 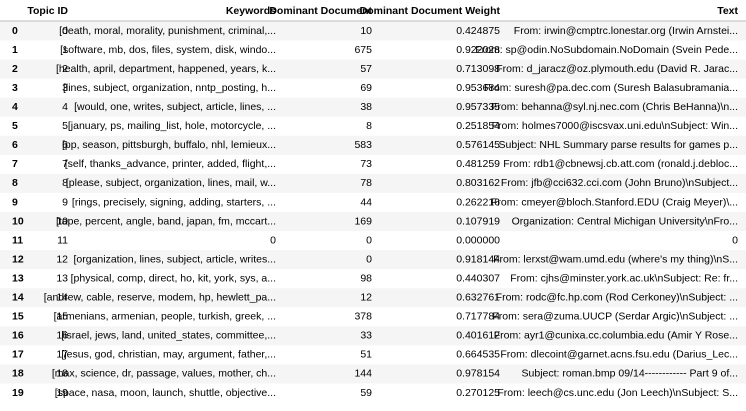 I want to click on table-cell: 0.957335, so click(x=478, y=107).